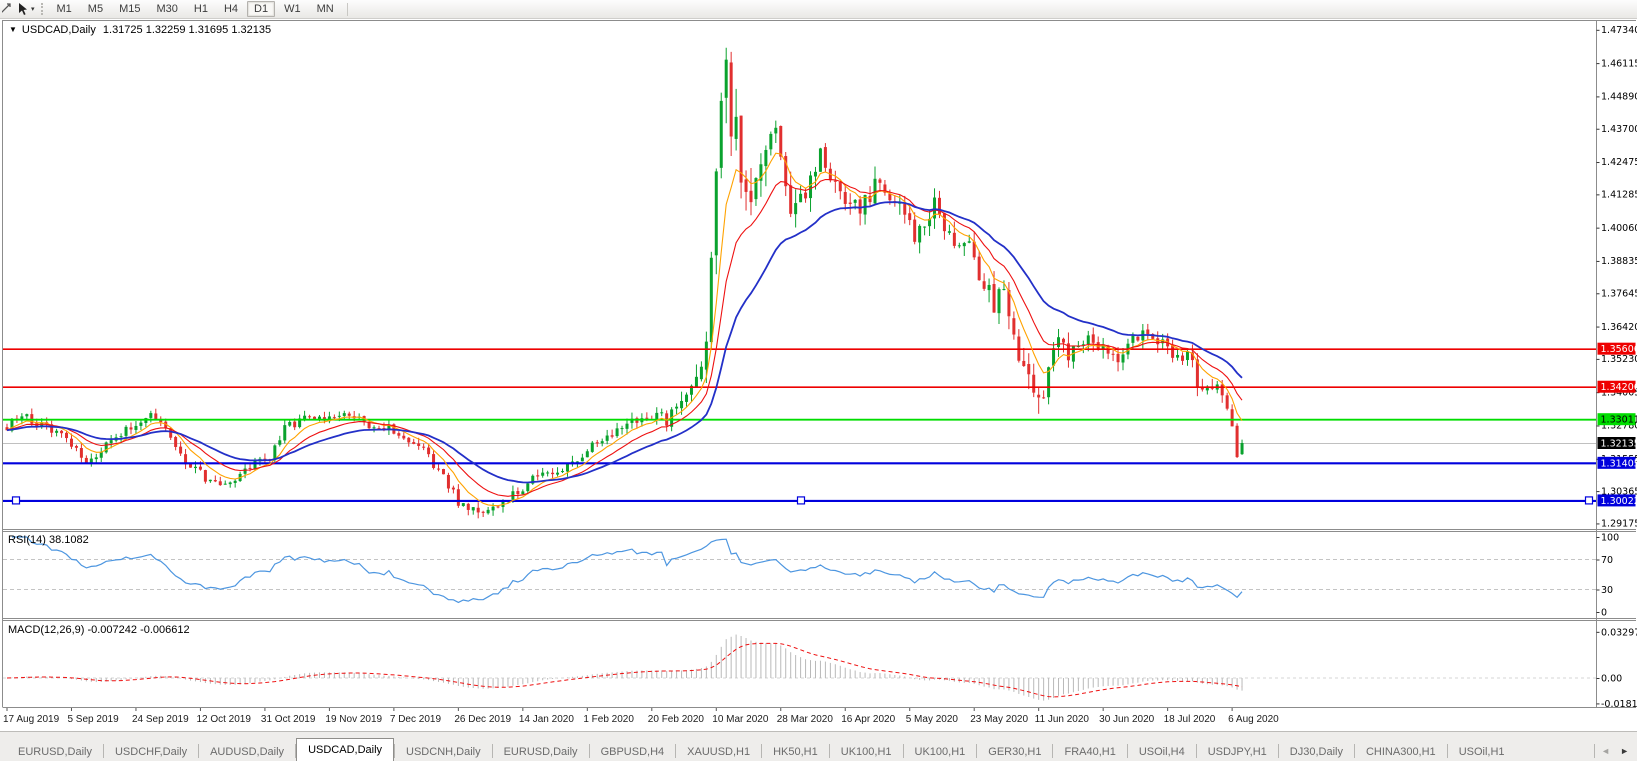  Describe the element at coordinates (483, 719) in the screenshot. I see `time-axis-label: 26 Dec 2019` at that location.